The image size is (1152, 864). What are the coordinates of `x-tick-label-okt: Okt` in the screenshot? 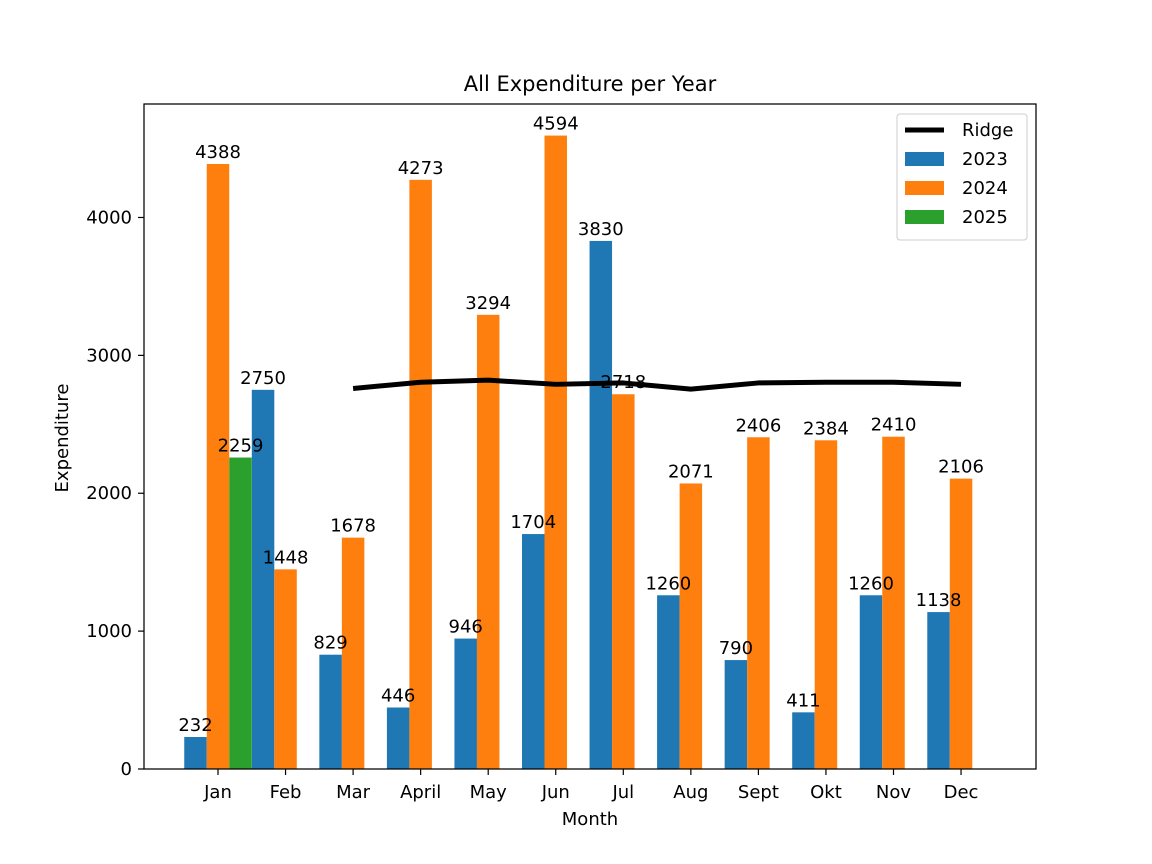 It's located at (826, 792).